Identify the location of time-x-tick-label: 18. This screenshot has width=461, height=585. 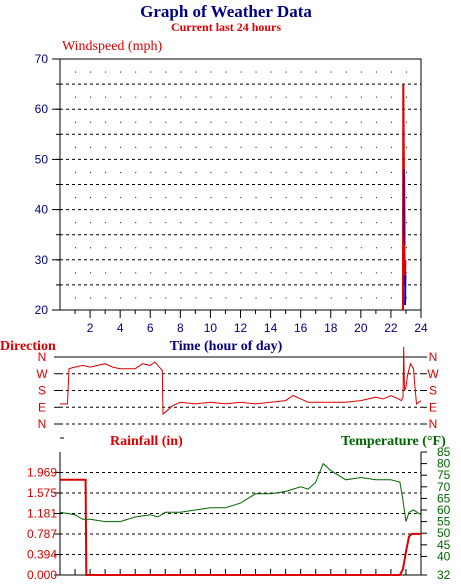
(331, 328).